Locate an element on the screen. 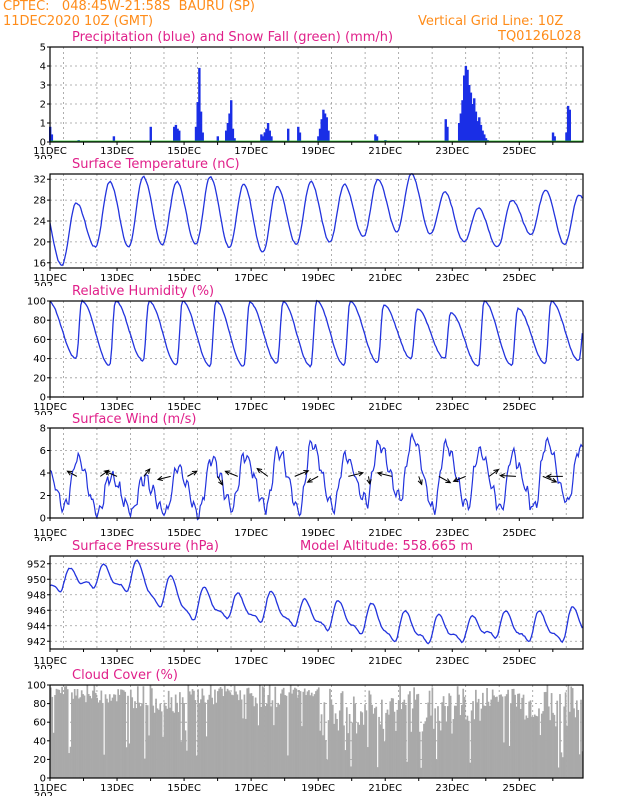 This screenshot has width=618, height=800. x-year-label-cut: 202 is located at coordinates (43, 415).